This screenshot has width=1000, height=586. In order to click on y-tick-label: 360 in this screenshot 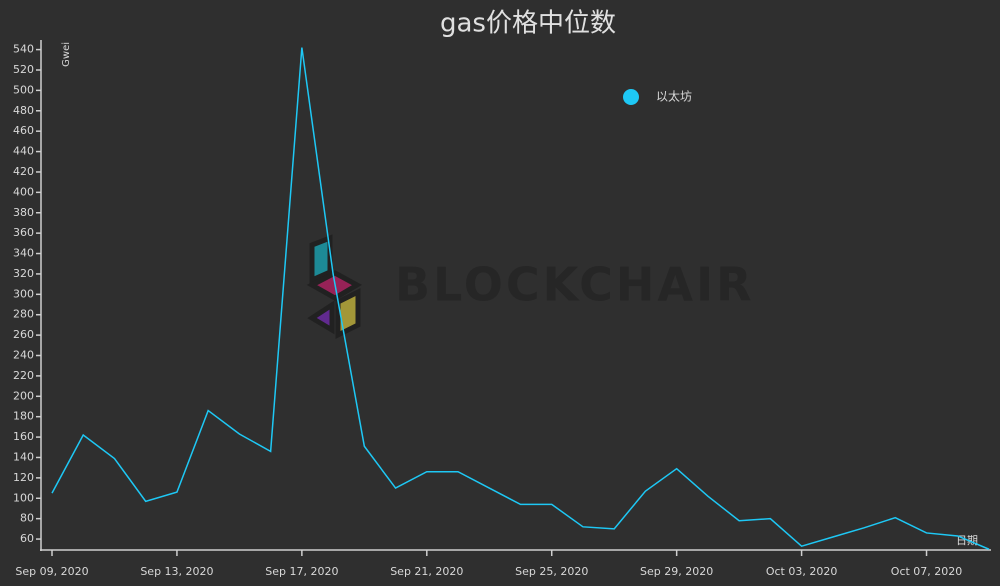, I will do `click(23, 232)`.